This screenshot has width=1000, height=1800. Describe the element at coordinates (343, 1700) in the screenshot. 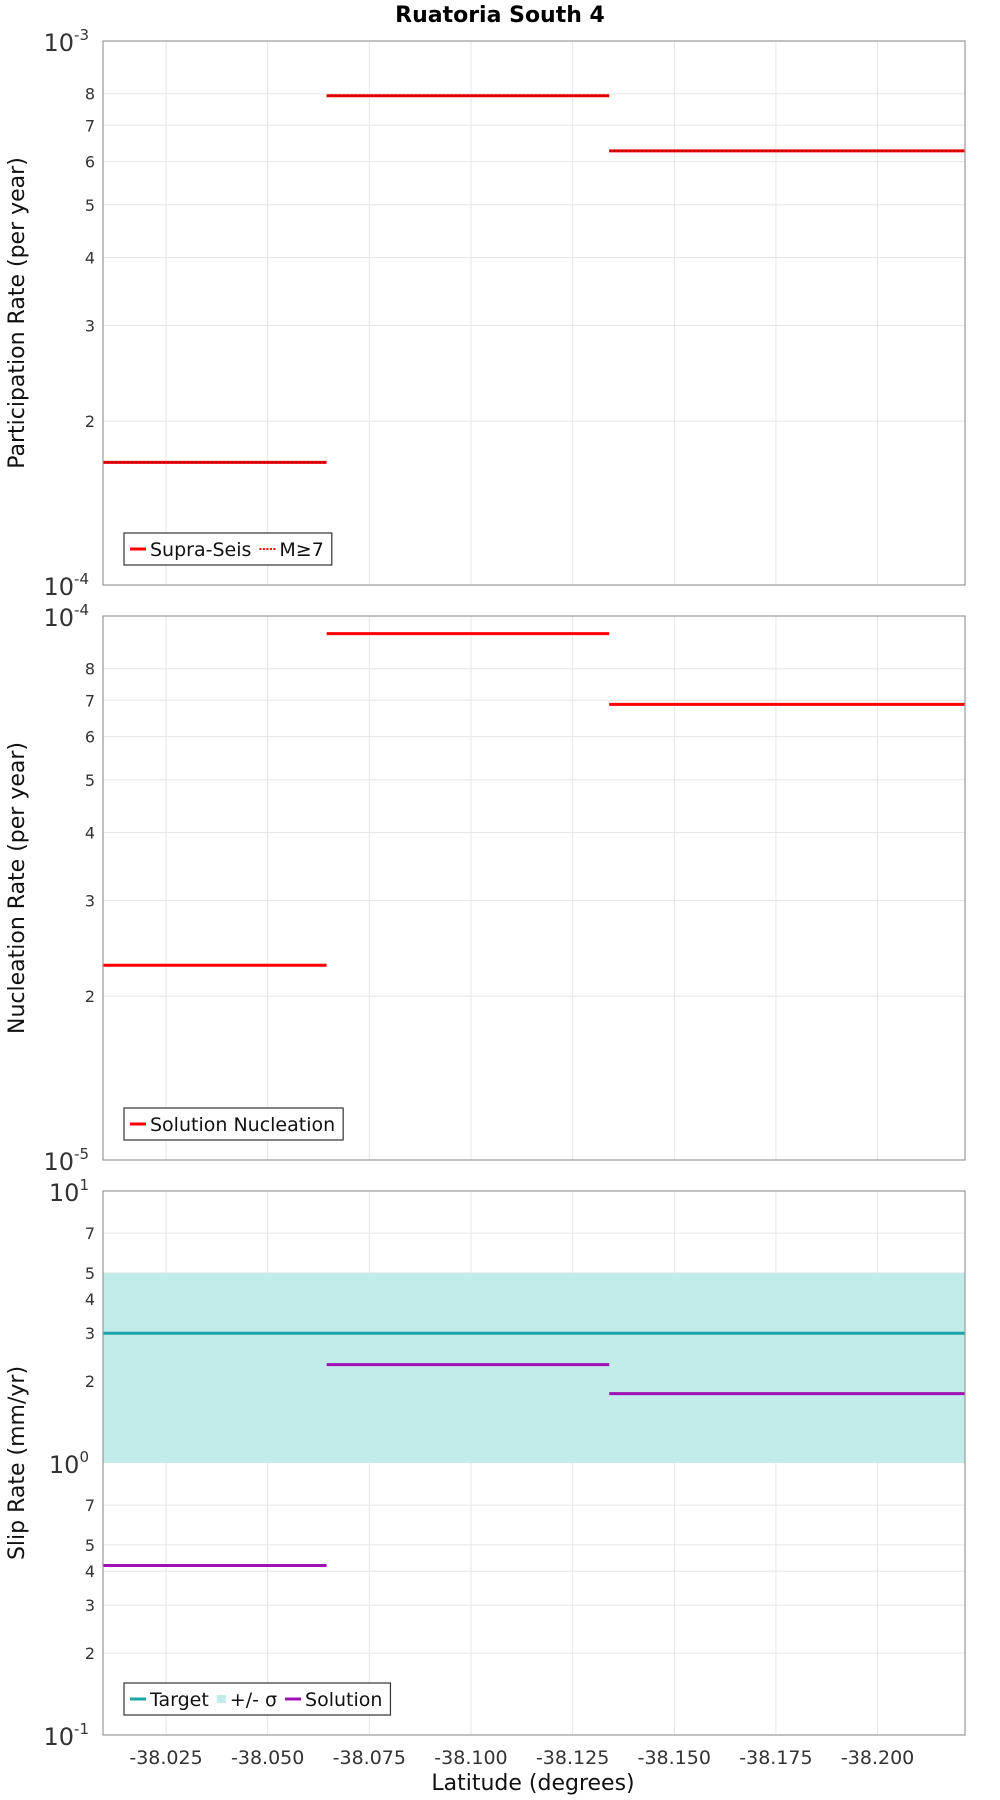

I see `legend-label: Solution` at that location.